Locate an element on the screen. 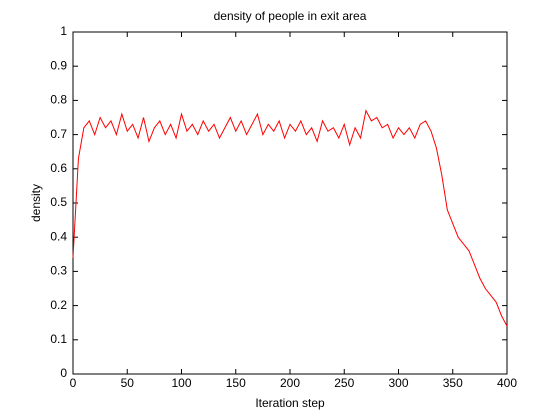 Image resolution: width=560 pixels, height=420 pixels. y-tick-label: 0.3 is located at coordinates (58, 271).